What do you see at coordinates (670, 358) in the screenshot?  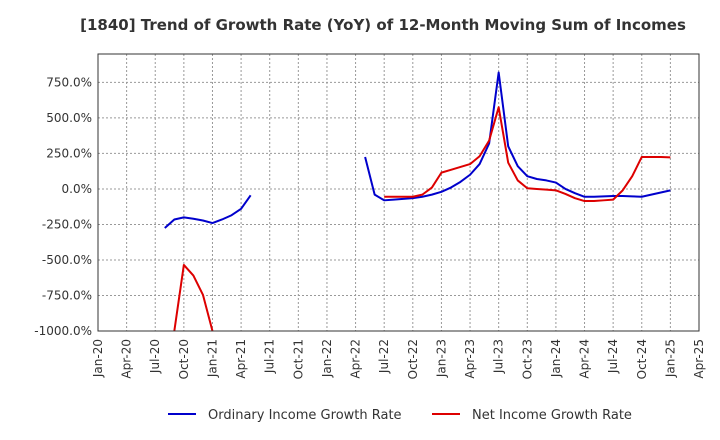 I see `x-tick-label: Jan-25` at bounding box center [670, 358].